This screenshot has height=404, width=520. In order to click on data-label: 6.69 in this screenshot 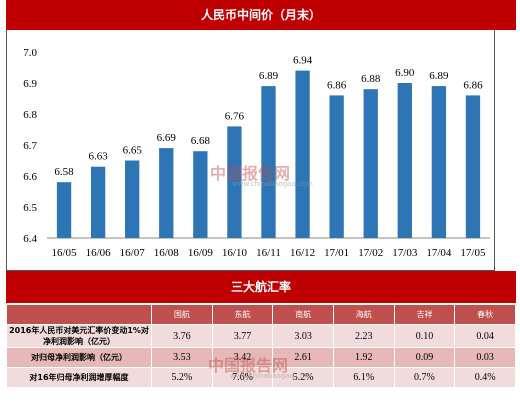, I will do `click(167, 138)`.